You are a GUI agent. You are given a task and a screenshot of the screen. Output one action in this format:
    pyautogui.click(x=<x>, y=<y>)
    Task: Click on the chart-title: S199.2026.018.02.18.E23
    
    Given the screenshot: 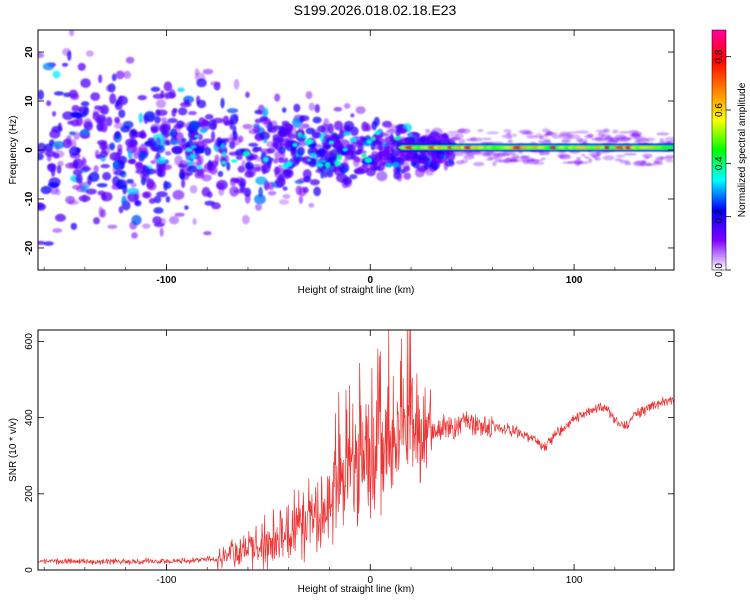 What is the action you would take?
    pyautogui.click(x=375, y=10)
    